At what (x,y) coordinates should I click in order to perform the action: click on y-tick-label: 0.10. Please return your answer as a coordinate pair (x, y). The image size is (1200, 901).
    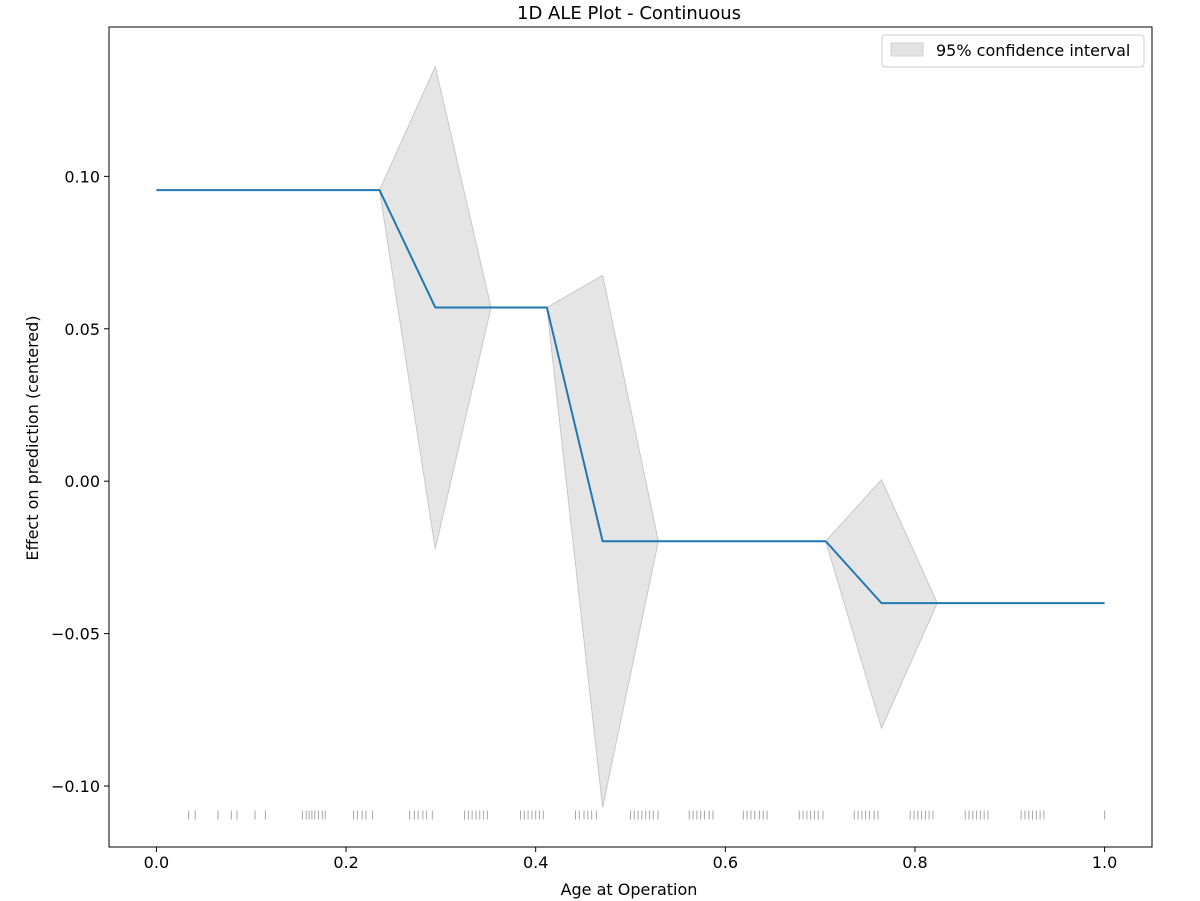
    Looking at the image, I should click on (82, 176).